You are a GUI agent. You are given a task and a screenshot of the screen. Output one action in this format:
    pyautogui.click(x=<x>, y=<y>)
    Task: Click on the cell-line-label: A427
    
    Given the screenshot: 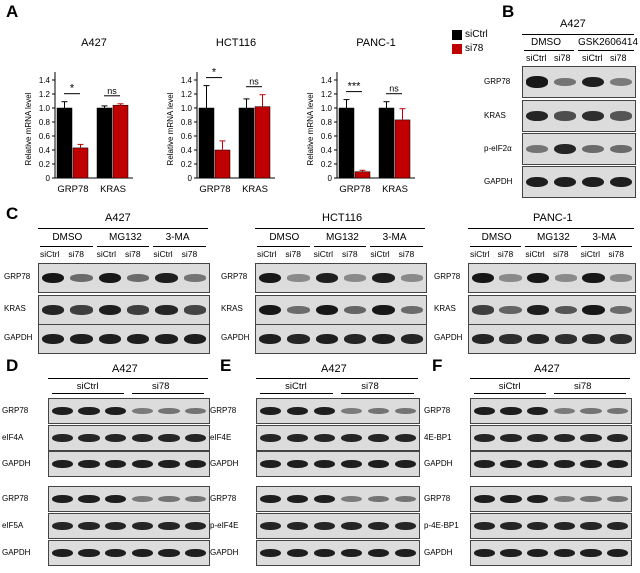 What is the action you would take?
    pyautogui.click(x=334, y=369)
    